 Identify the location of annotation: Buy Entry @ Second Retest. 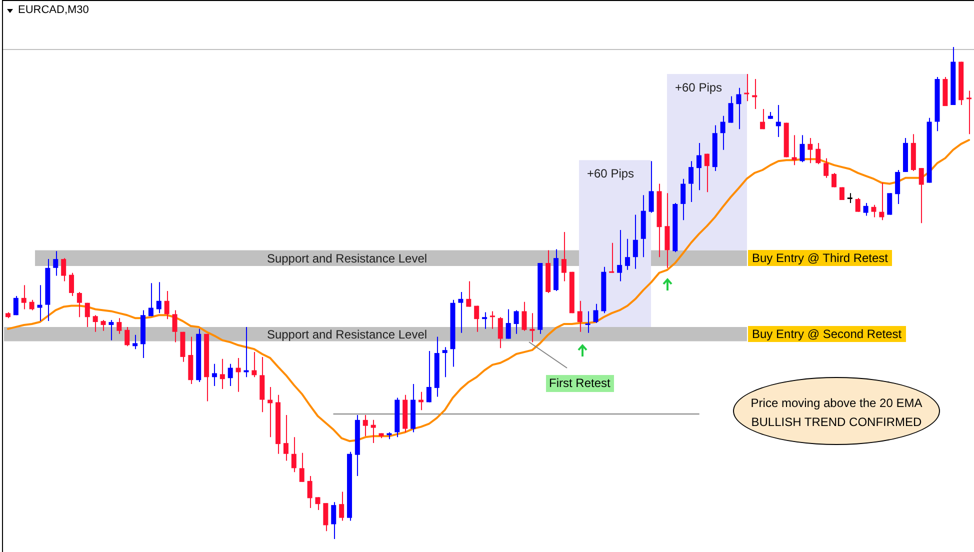
(827, 334).